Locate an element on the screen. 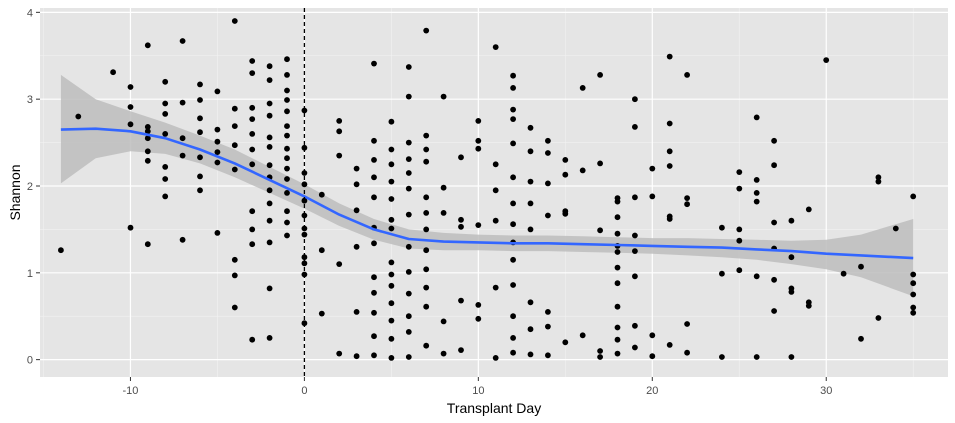 This screenshot has height=423, width=955. x-tick-label: 0 is located at coordinates (304, 391).